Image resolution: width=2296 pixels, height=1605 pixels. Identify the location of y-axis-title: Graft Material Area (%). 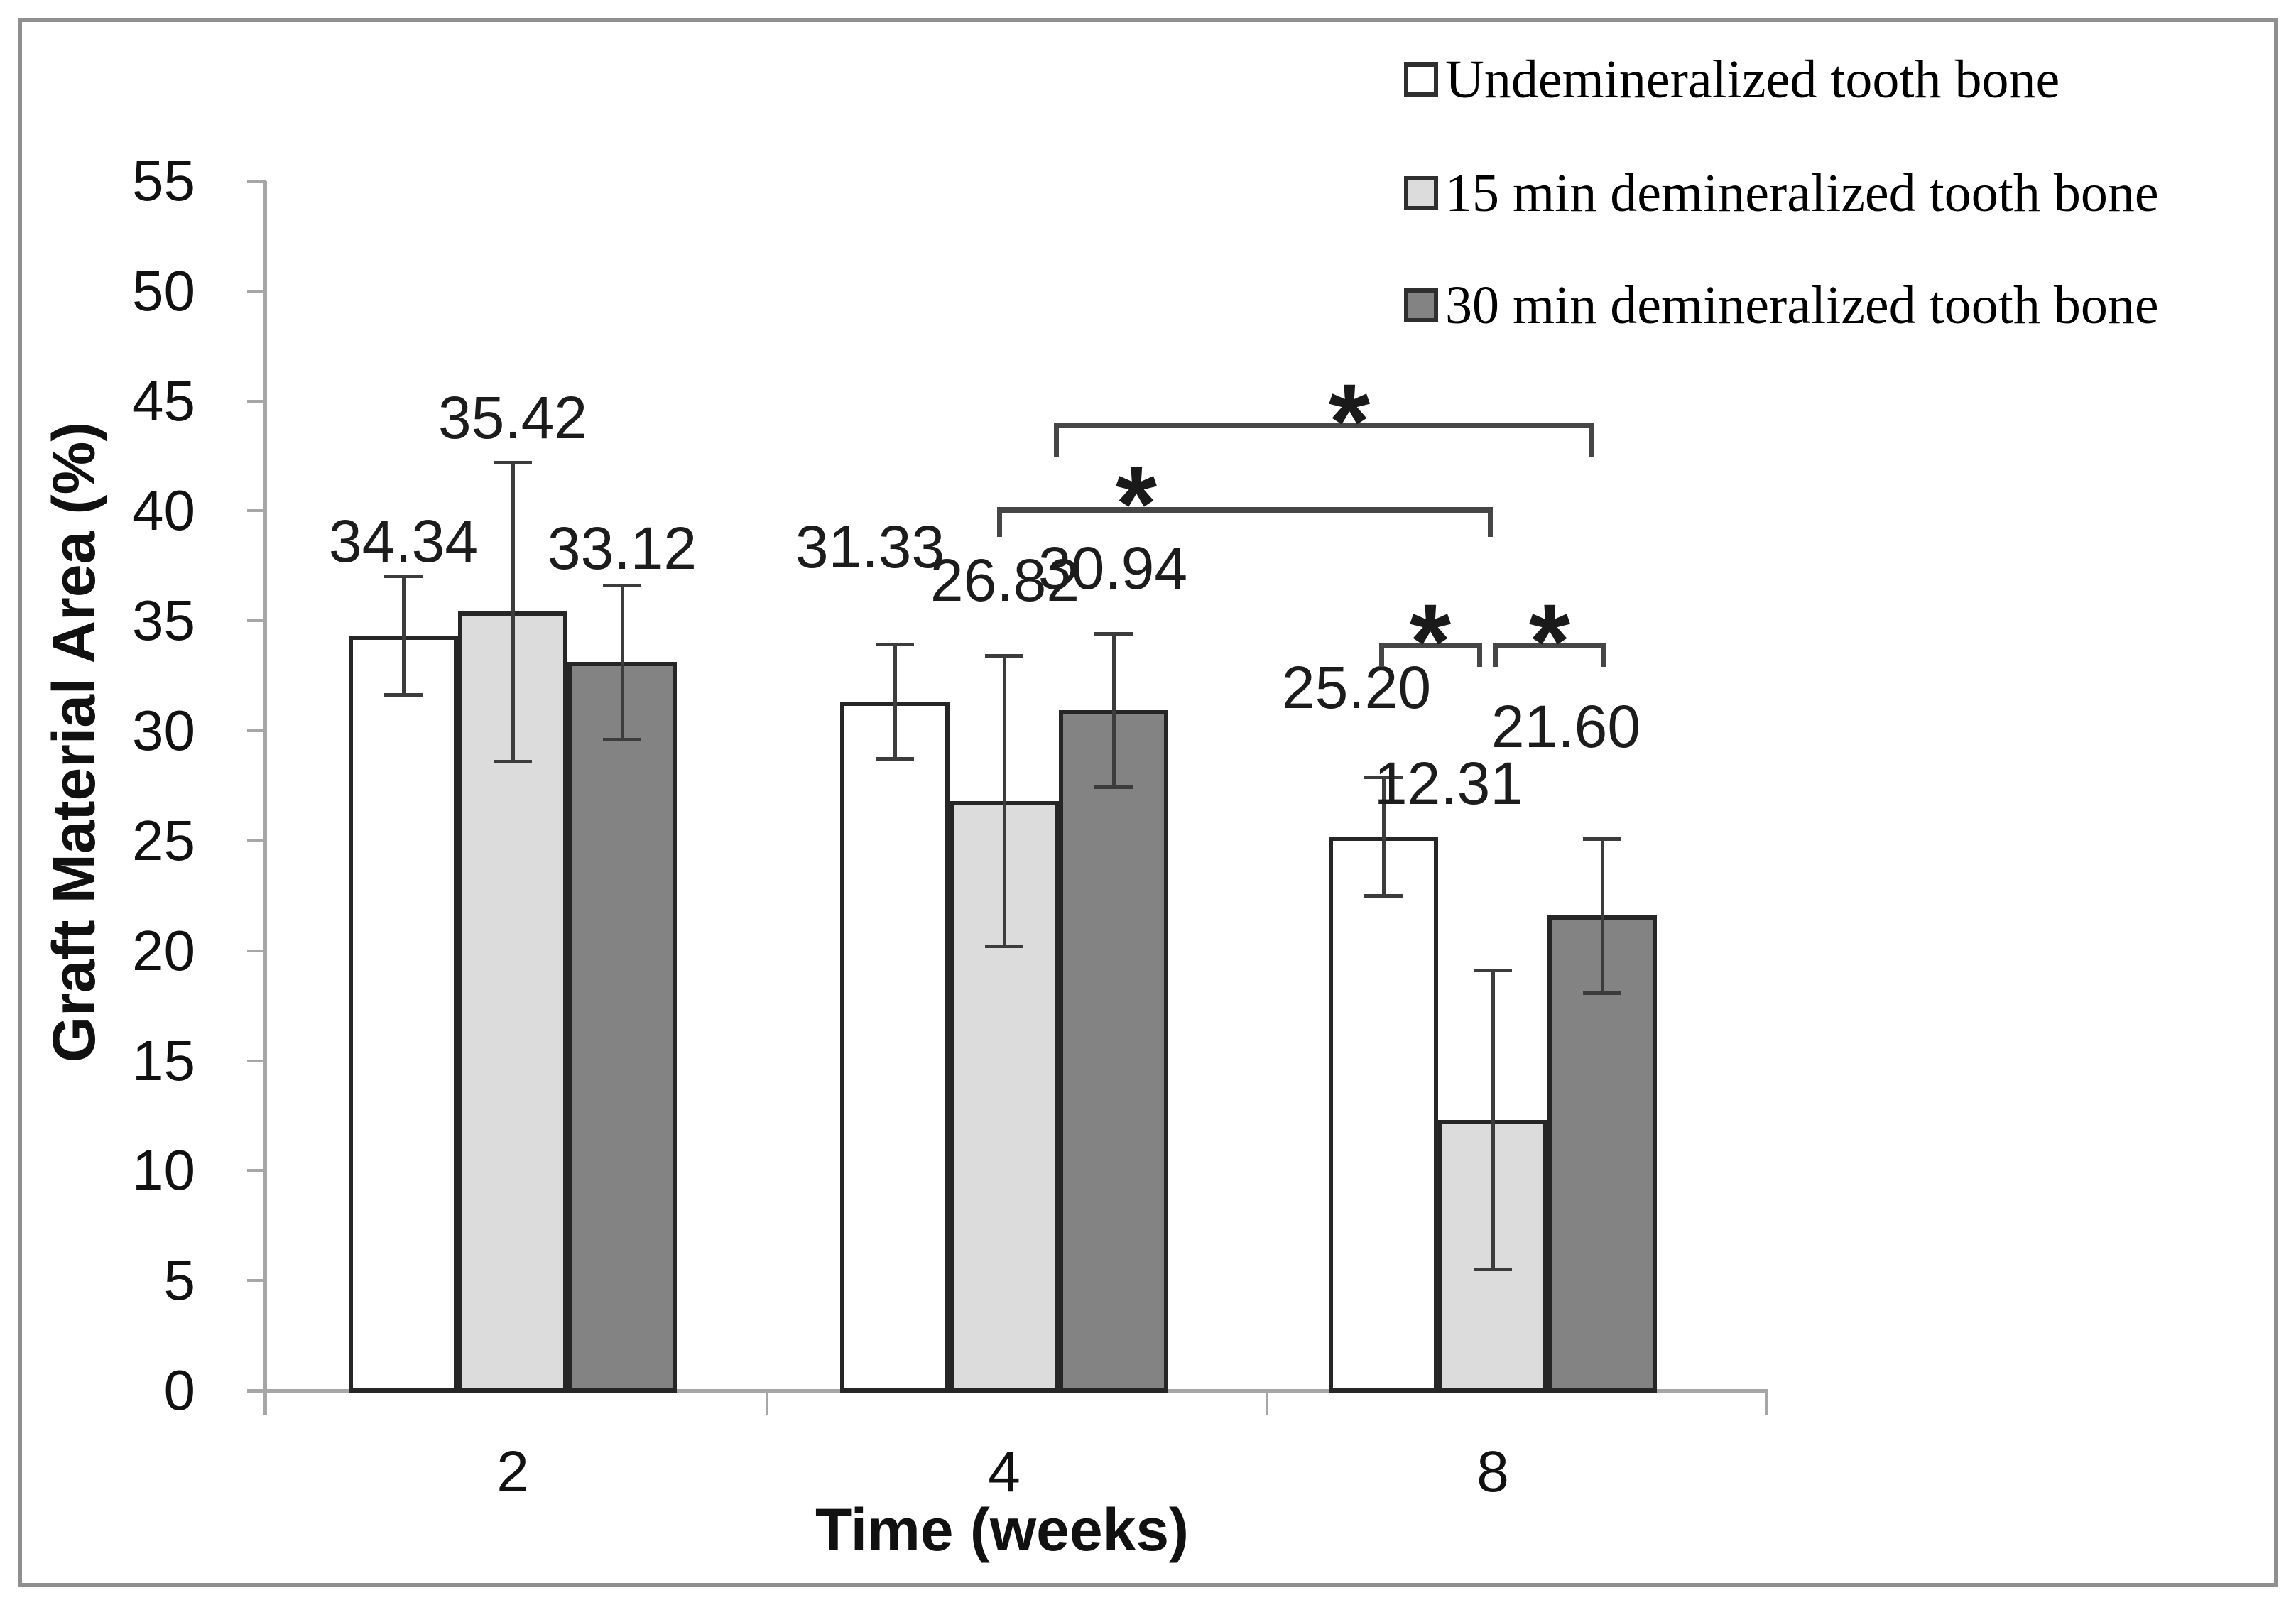
(73, 742).